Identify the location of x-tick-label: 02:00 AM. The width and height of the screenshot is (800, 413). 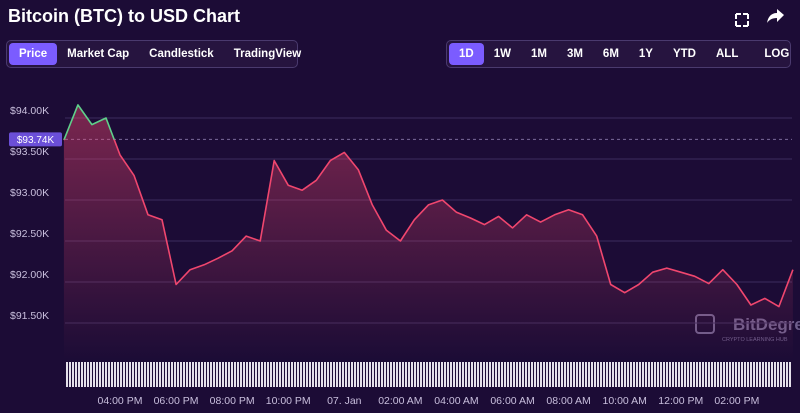
(400, 401).